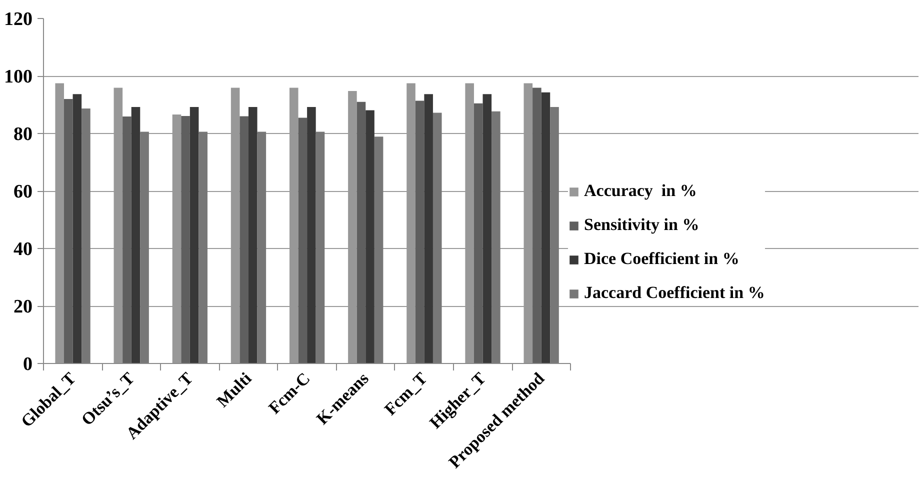 This screenshot has height=481, width=923. What do you see at coordinates (27, 364) in the screenshot?
I see `y-tick-label: 0` at bounding box center [27, 364].